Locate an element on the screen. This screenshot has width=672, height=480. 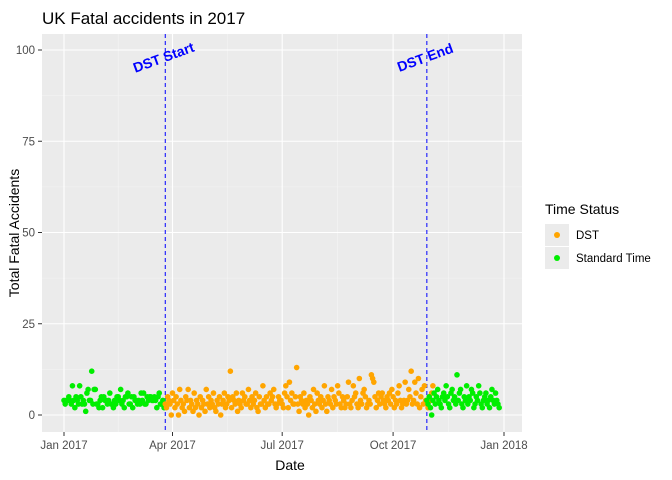
y-tick-label: 50 is located at coordinates (28, 234).